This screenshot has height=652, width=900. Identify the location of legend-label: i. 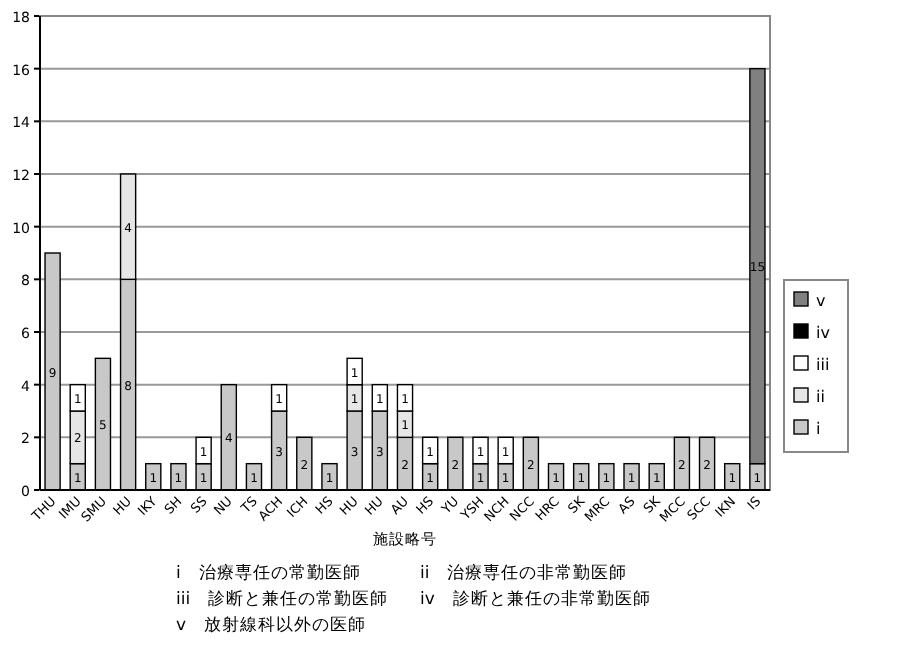
(818, 429).